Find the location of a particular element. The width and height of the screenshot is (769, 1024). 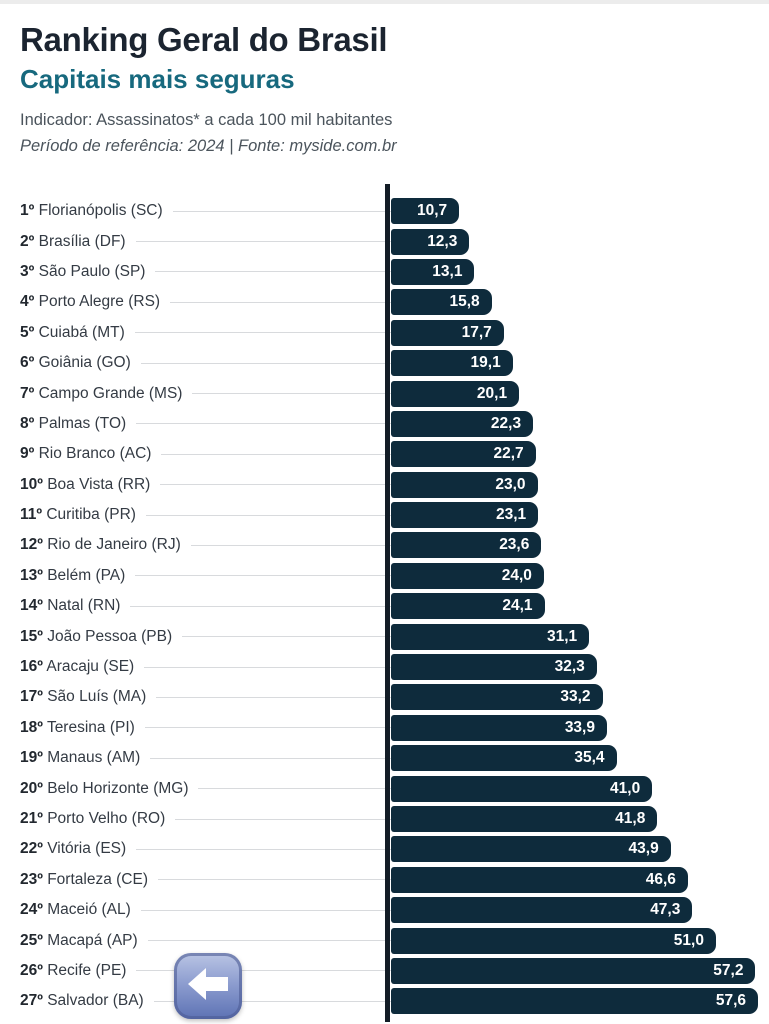

chart-row: 5º Cuiabá (MT) 17,7 is located at coordinates (384, 333).